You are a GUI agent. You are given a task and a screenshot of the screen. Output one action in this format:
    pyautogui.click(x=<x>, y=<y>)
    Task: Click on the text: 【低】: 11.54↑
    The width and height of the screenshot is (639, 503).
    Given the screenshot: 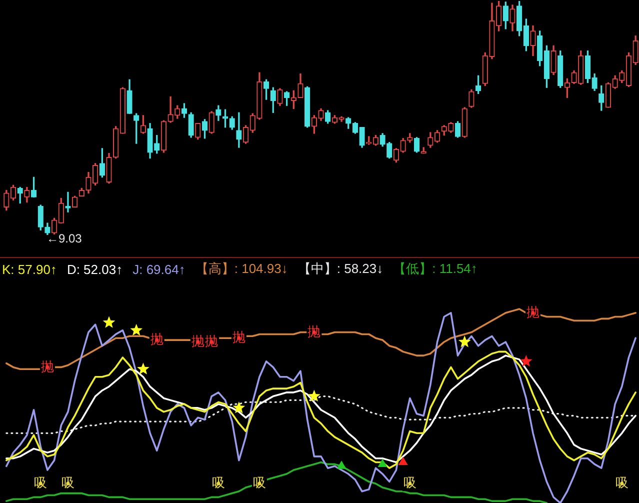 What is the action you would take?
    pyautogui.click(x=435, y=269)
    